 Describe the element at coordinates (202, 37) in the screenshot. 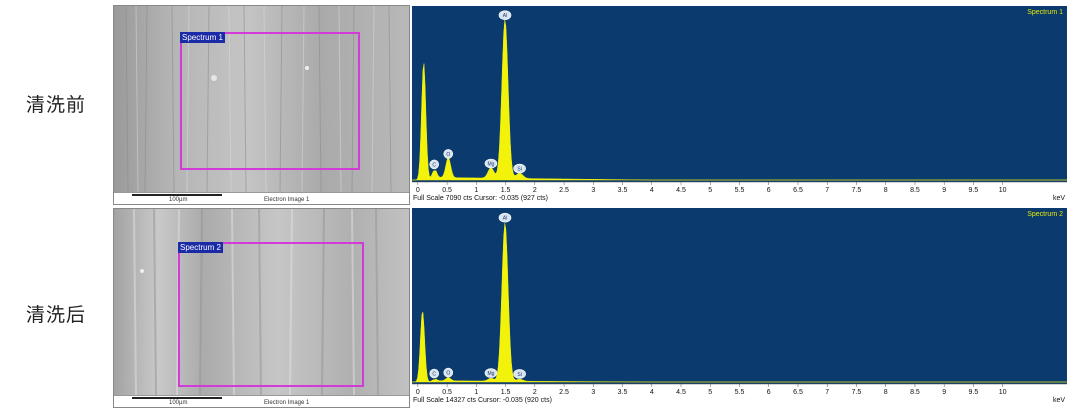

I see `spectrum-tag: Spectrum 1` at that location.